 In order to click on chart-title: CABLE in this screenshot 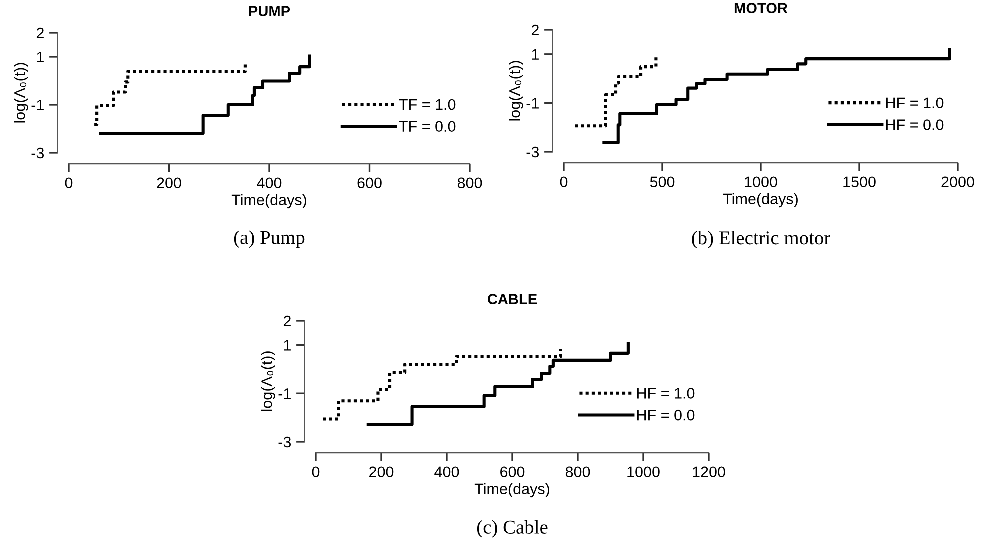, I will do `click(513, 299)`.